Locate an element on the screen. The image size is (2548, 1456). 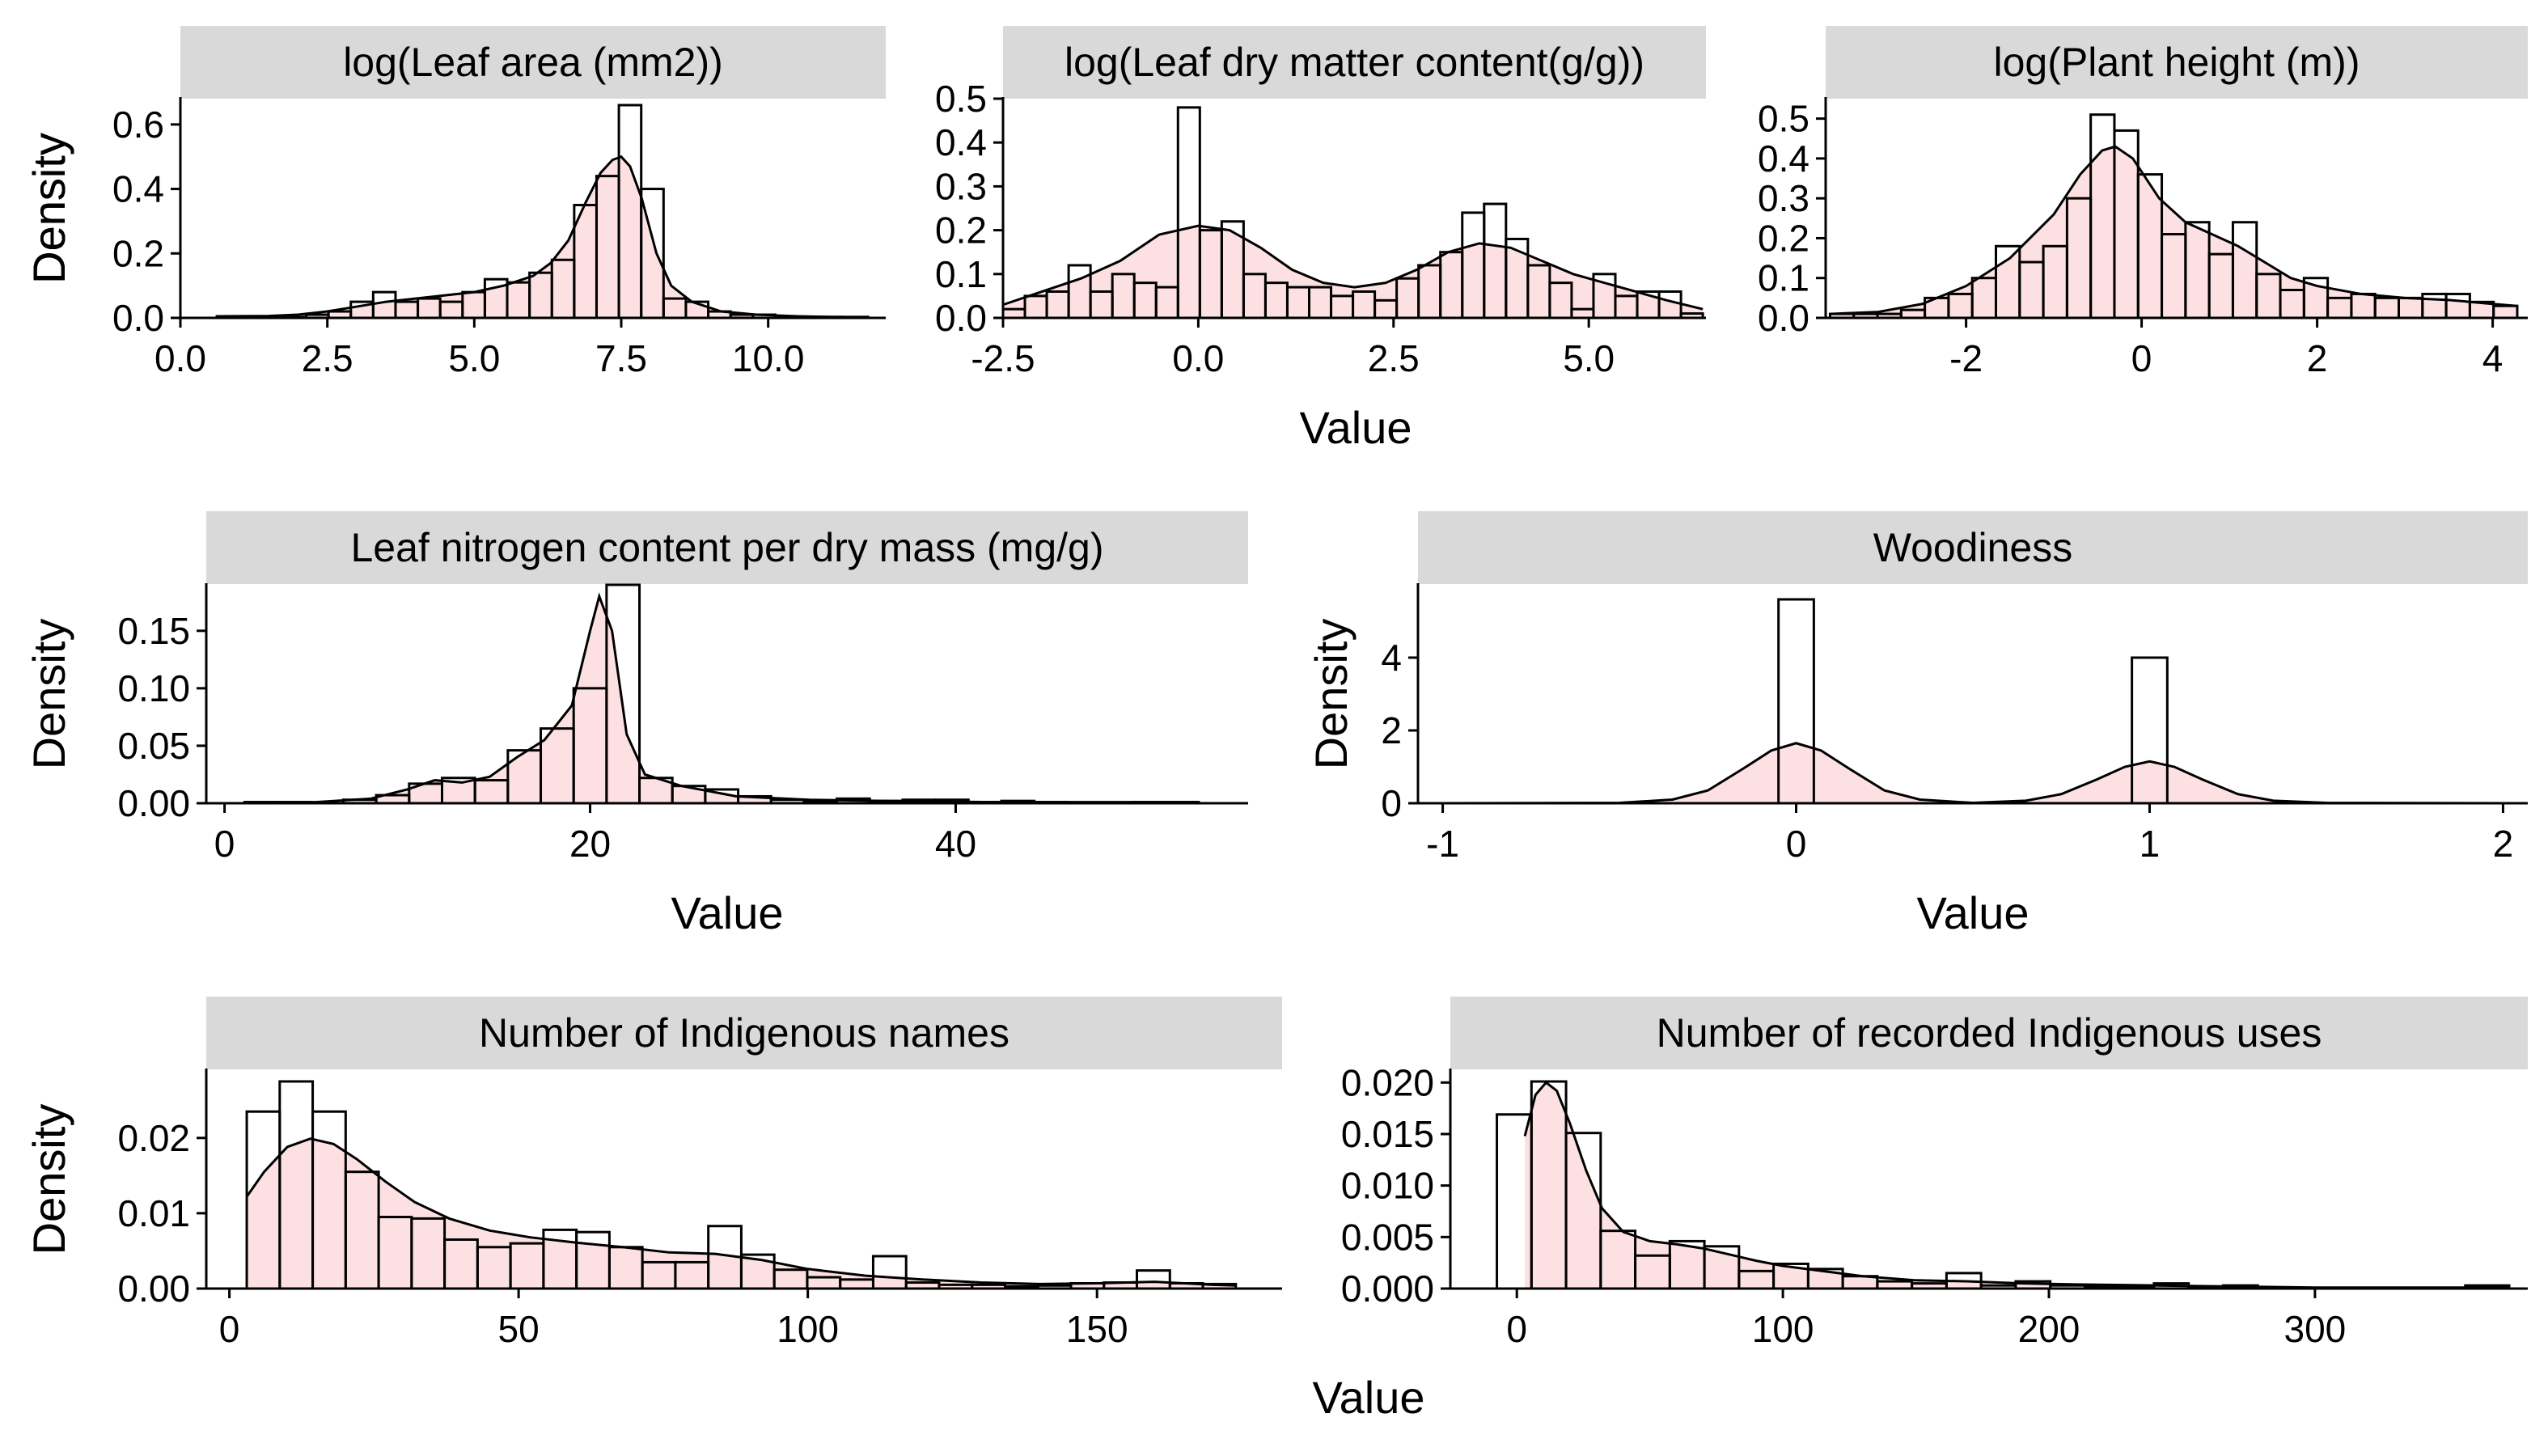
y-tick-label: 0 is located at coordinates (1391, 803).